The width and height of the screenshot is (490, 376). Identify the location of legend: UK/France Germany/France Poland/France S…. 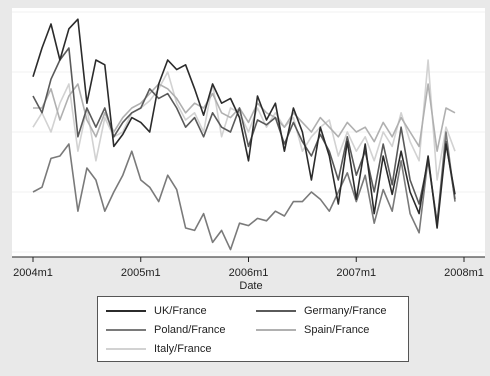
(253, 329).